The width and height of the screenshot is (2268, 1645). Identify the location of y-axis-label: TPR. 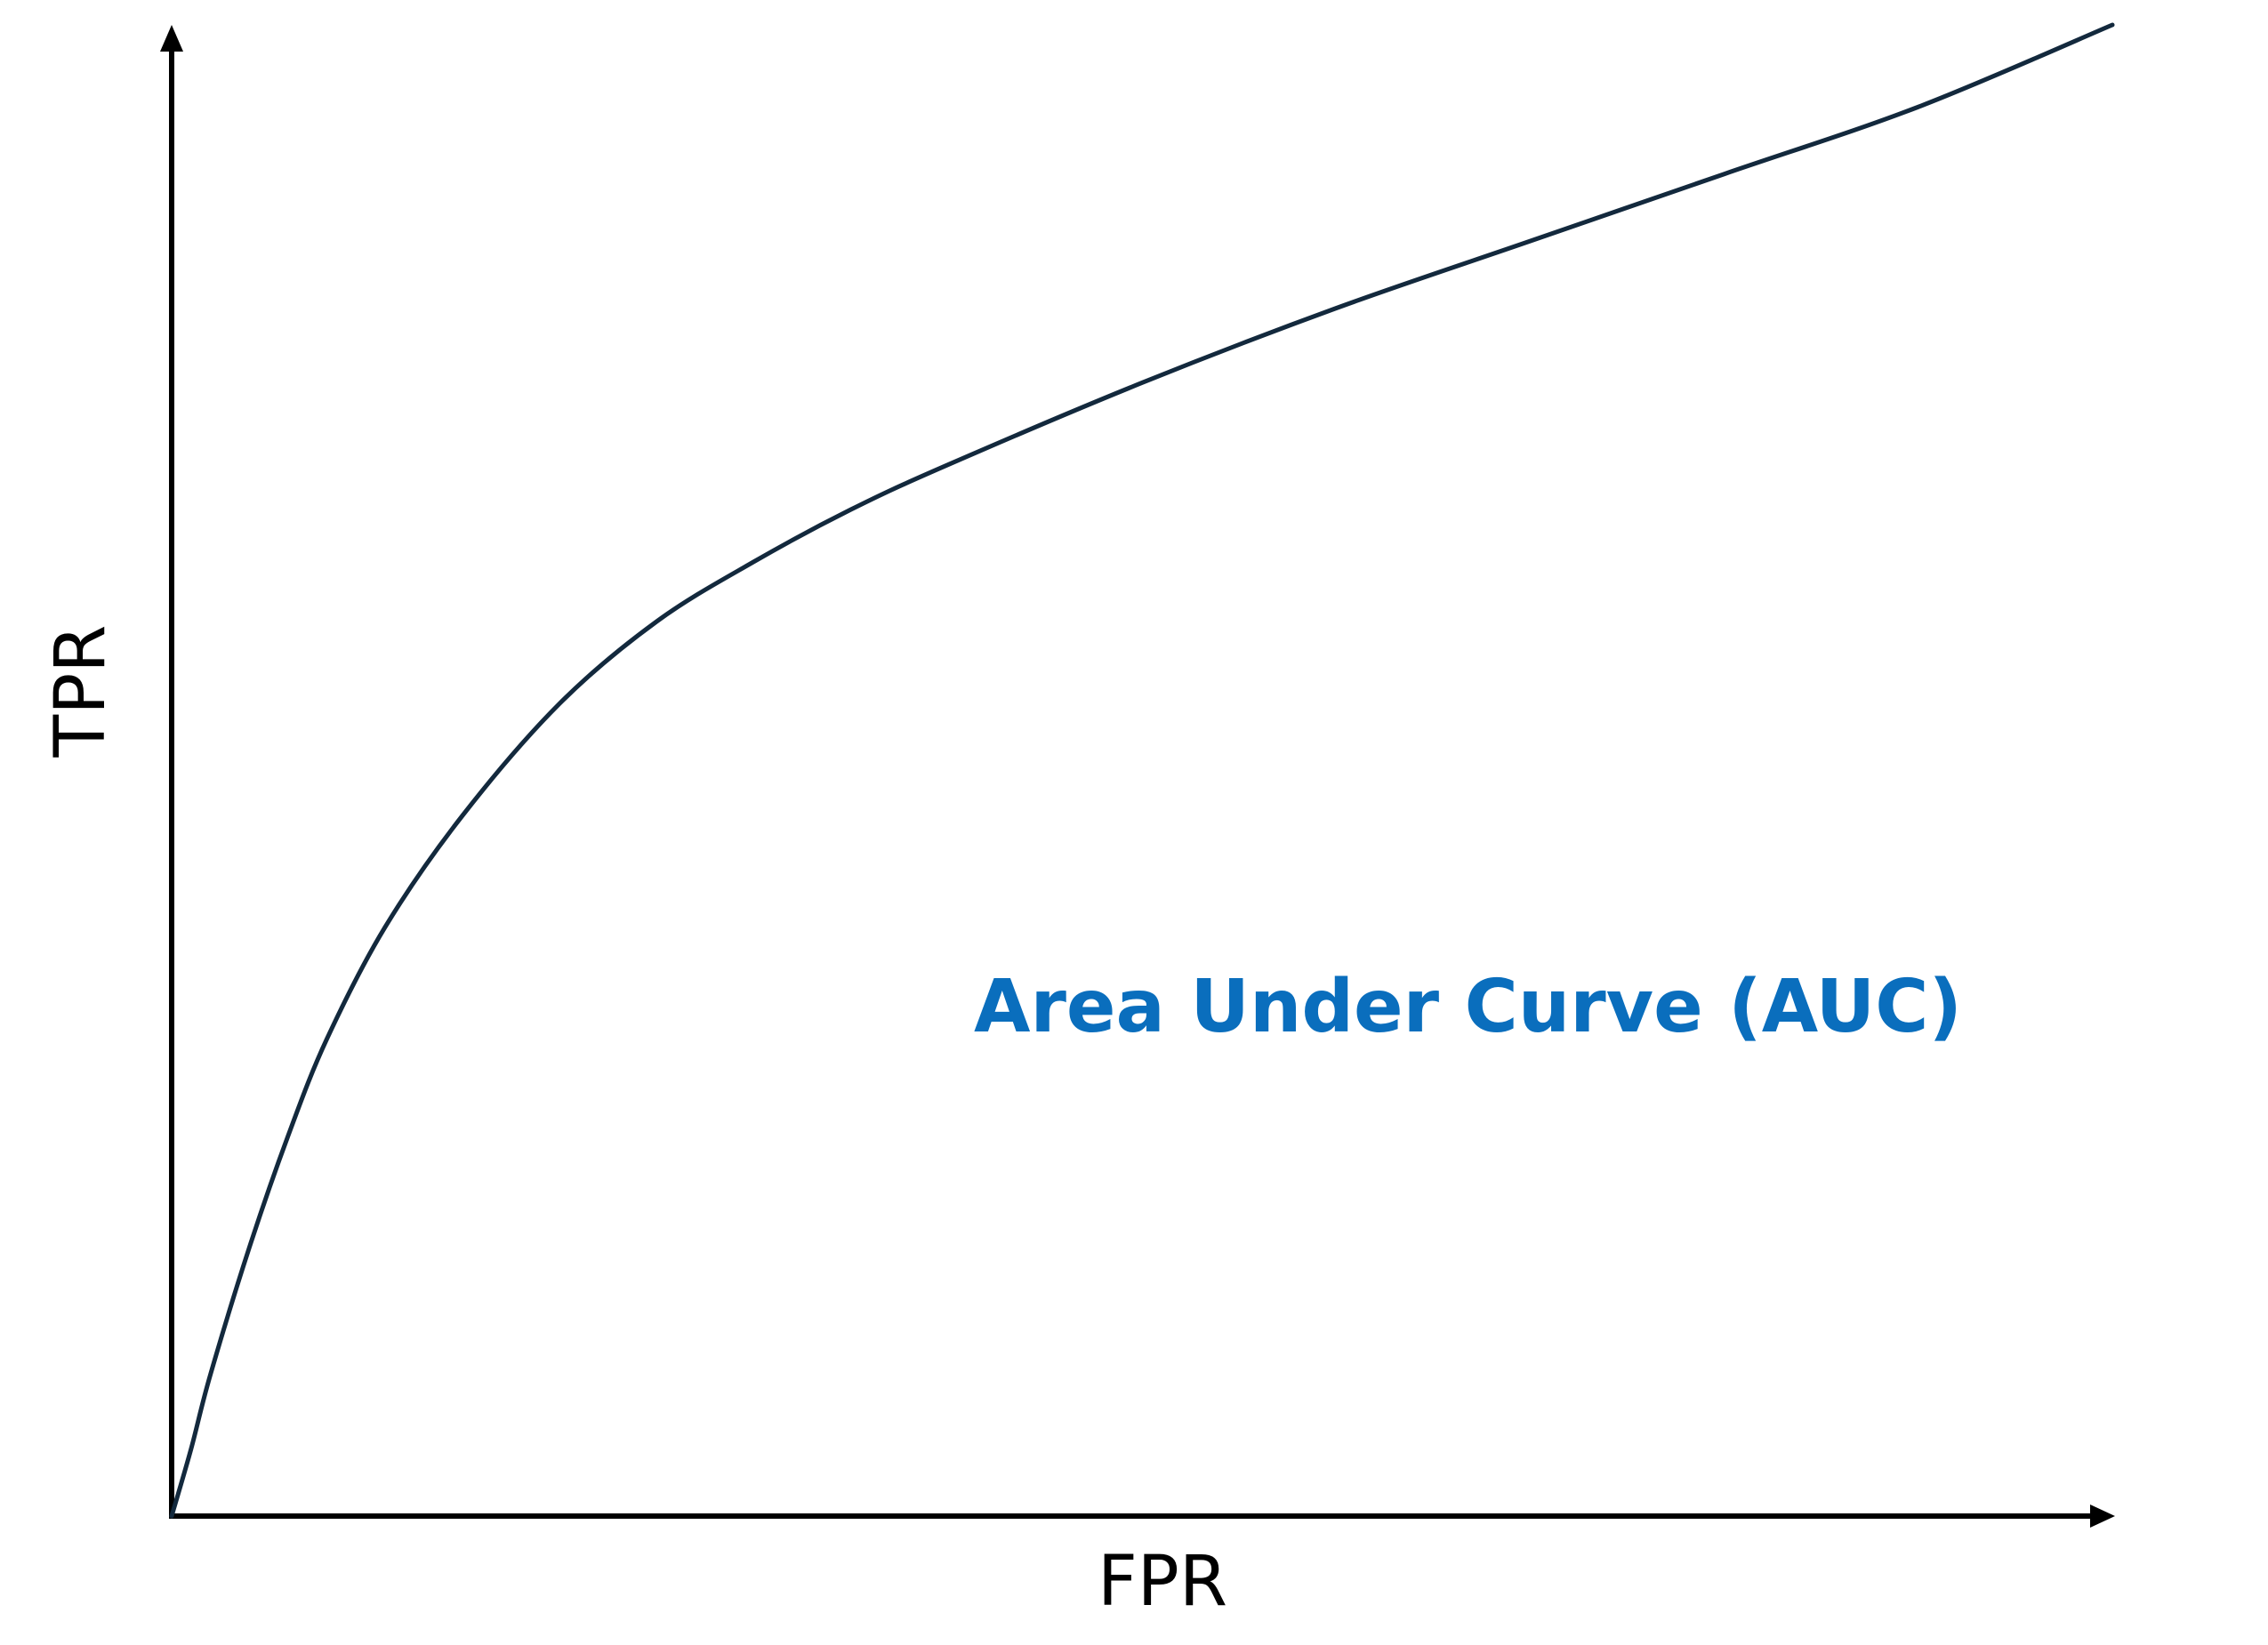
(81, 692).